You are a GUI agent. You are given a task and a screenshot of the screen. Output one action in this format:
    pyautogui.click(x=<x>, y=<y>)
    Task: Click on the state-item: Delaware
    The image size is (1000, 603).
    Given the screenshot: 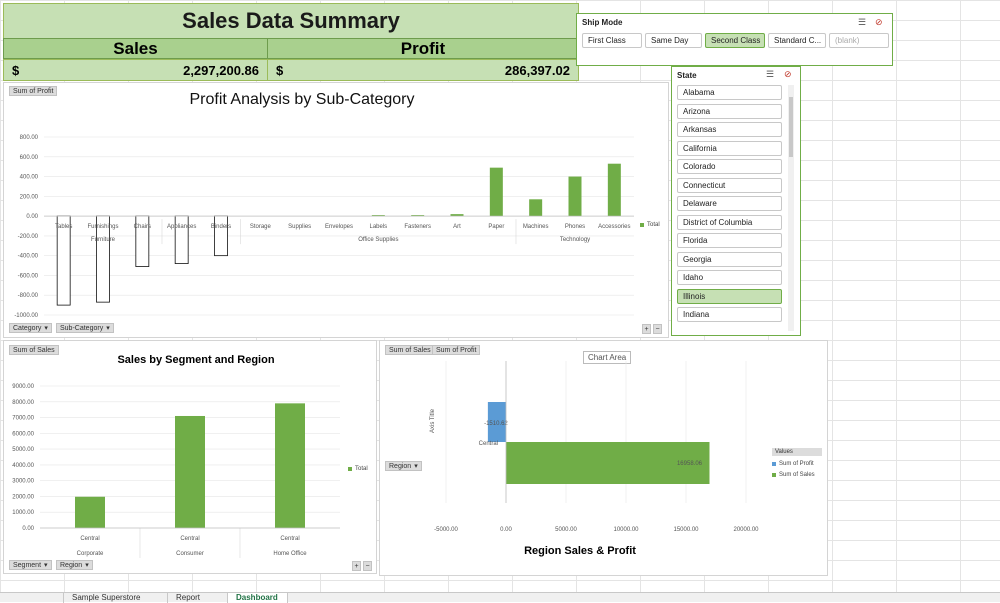 What is the action you would take?
    pyautogui.click(x=729, y=203)
    